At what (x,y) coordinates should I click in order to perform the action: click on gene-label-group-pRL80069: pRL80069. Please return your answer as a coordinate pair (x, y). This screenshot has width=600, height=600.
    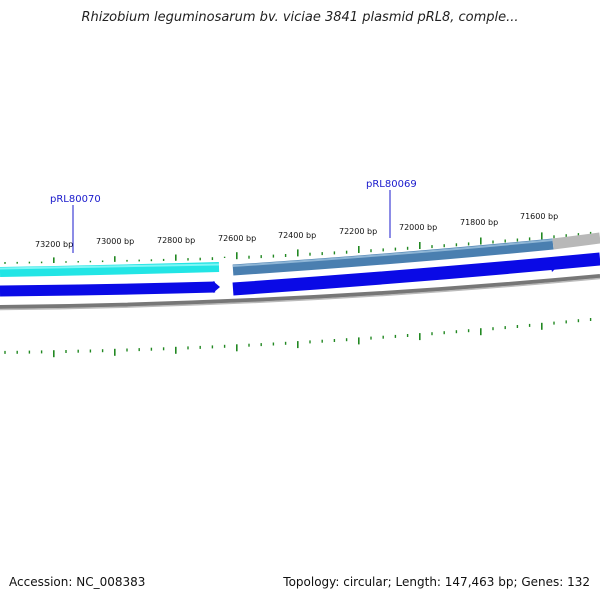
    Looking at the image, I should click on (391, 208).